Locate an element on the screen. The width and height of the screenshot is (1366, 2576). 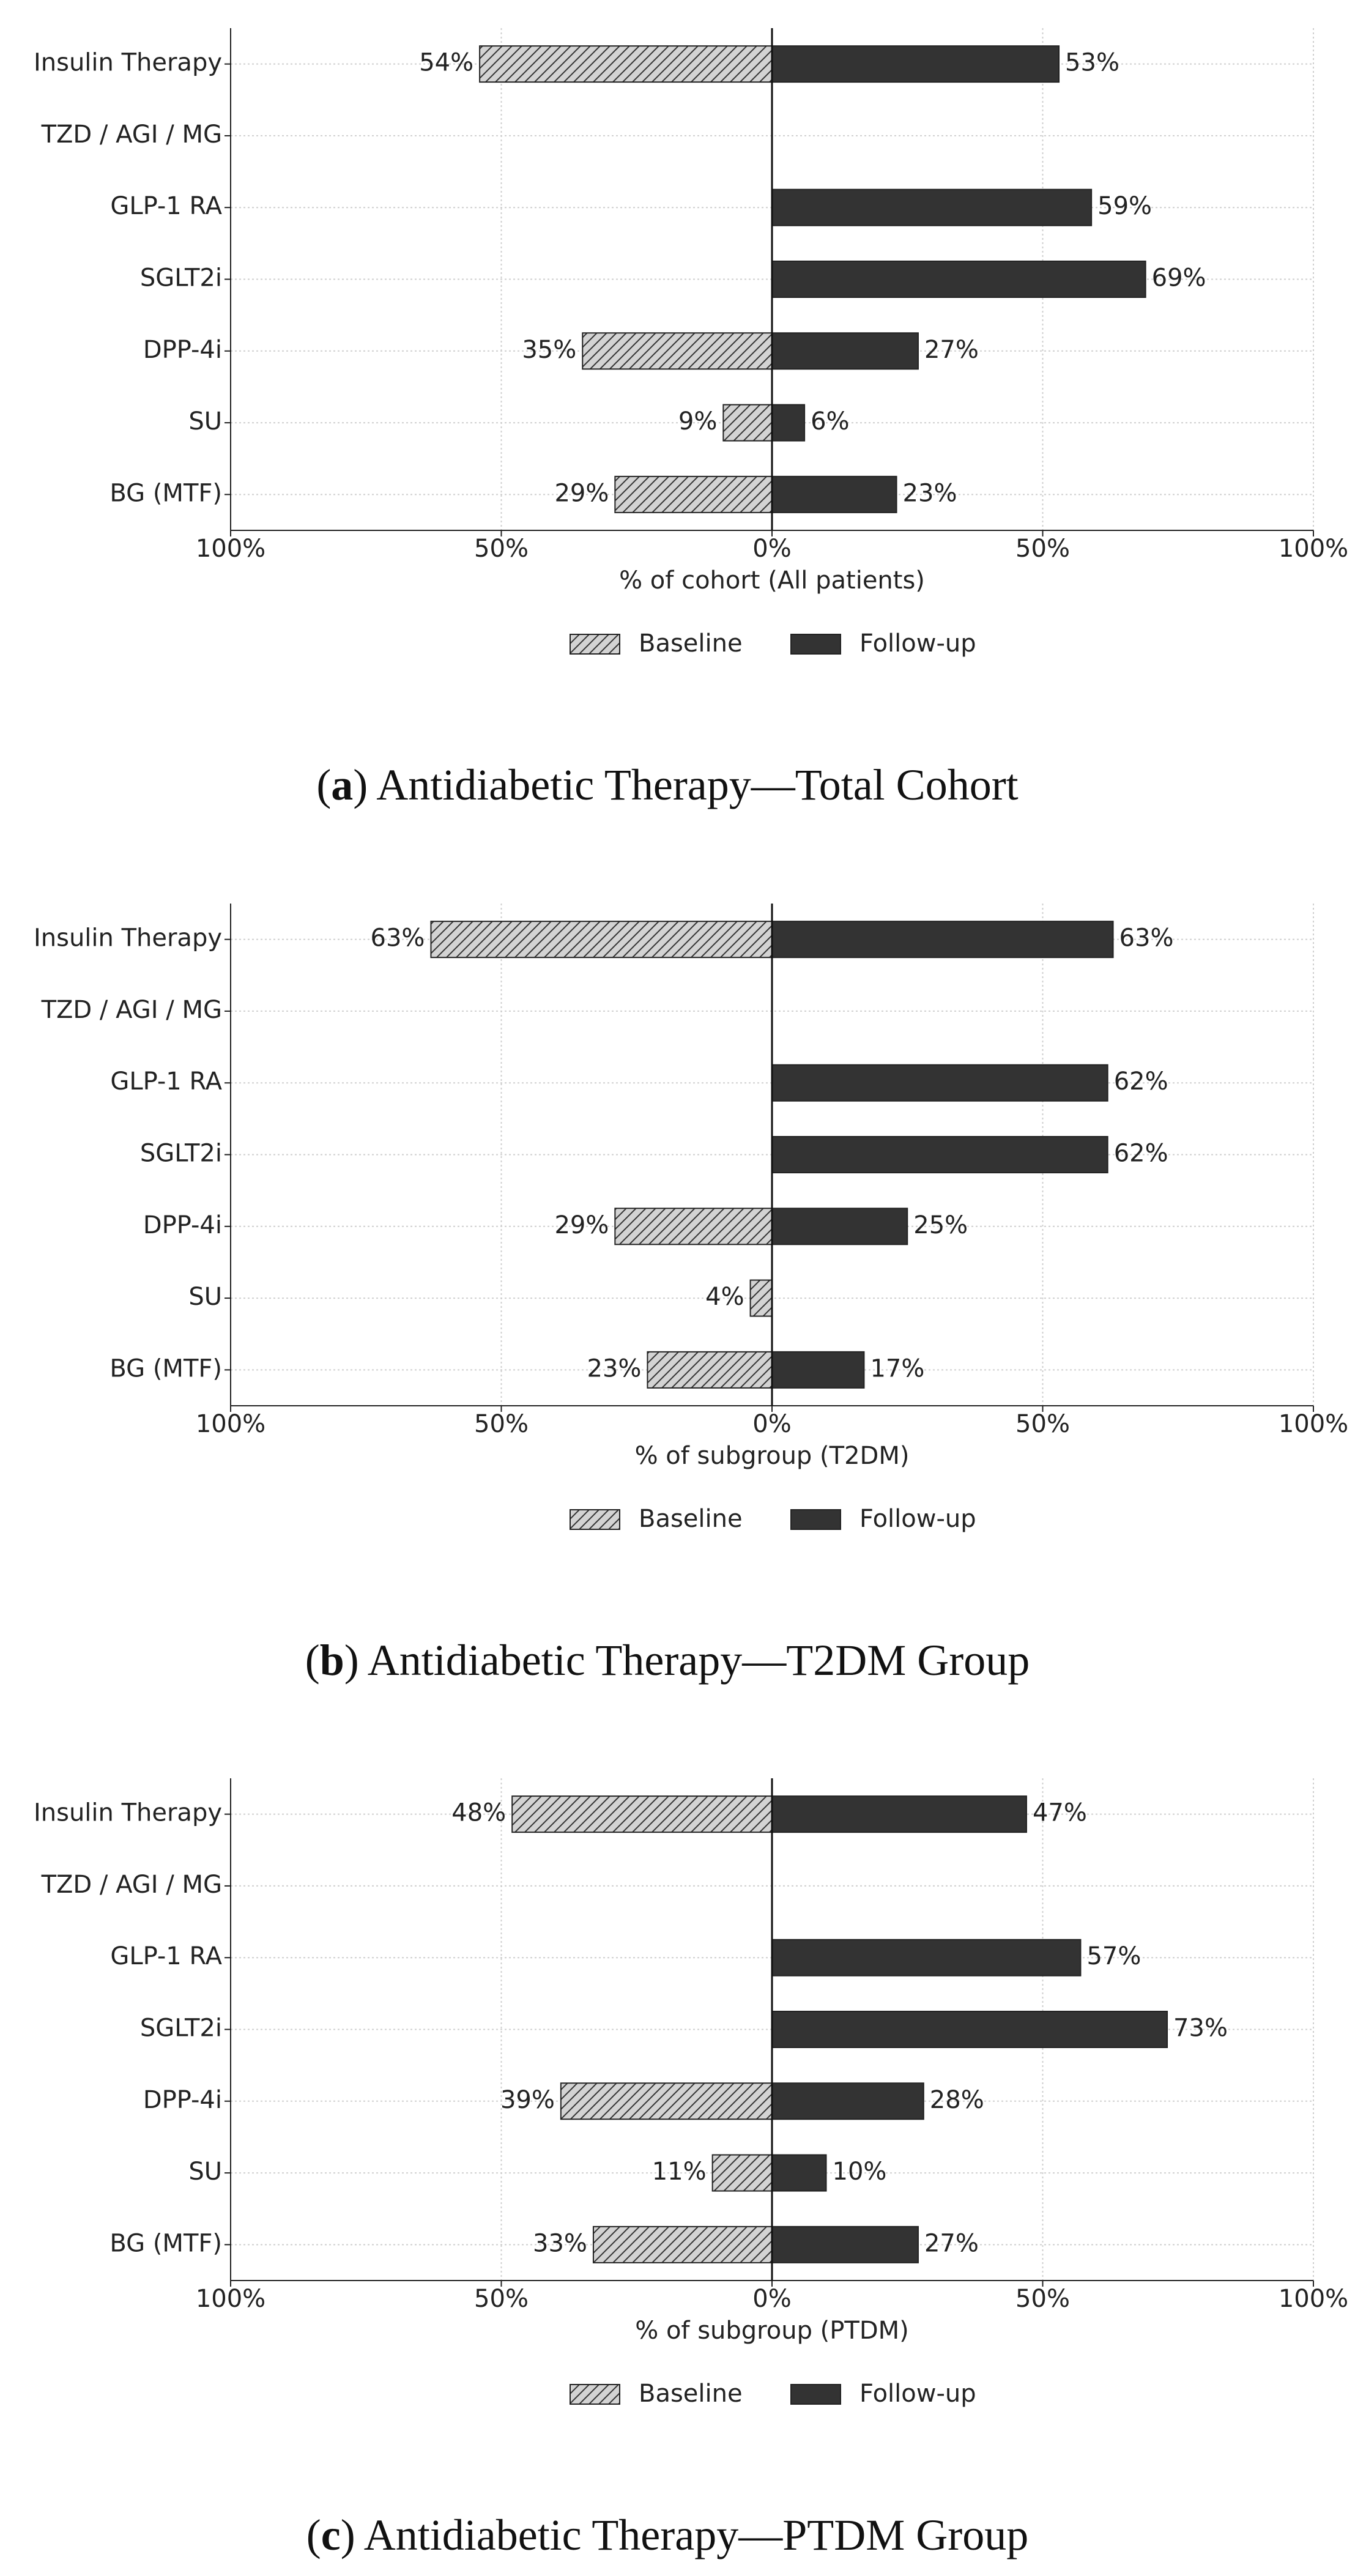
caption-part: c is located at coordinates (331, 2535).